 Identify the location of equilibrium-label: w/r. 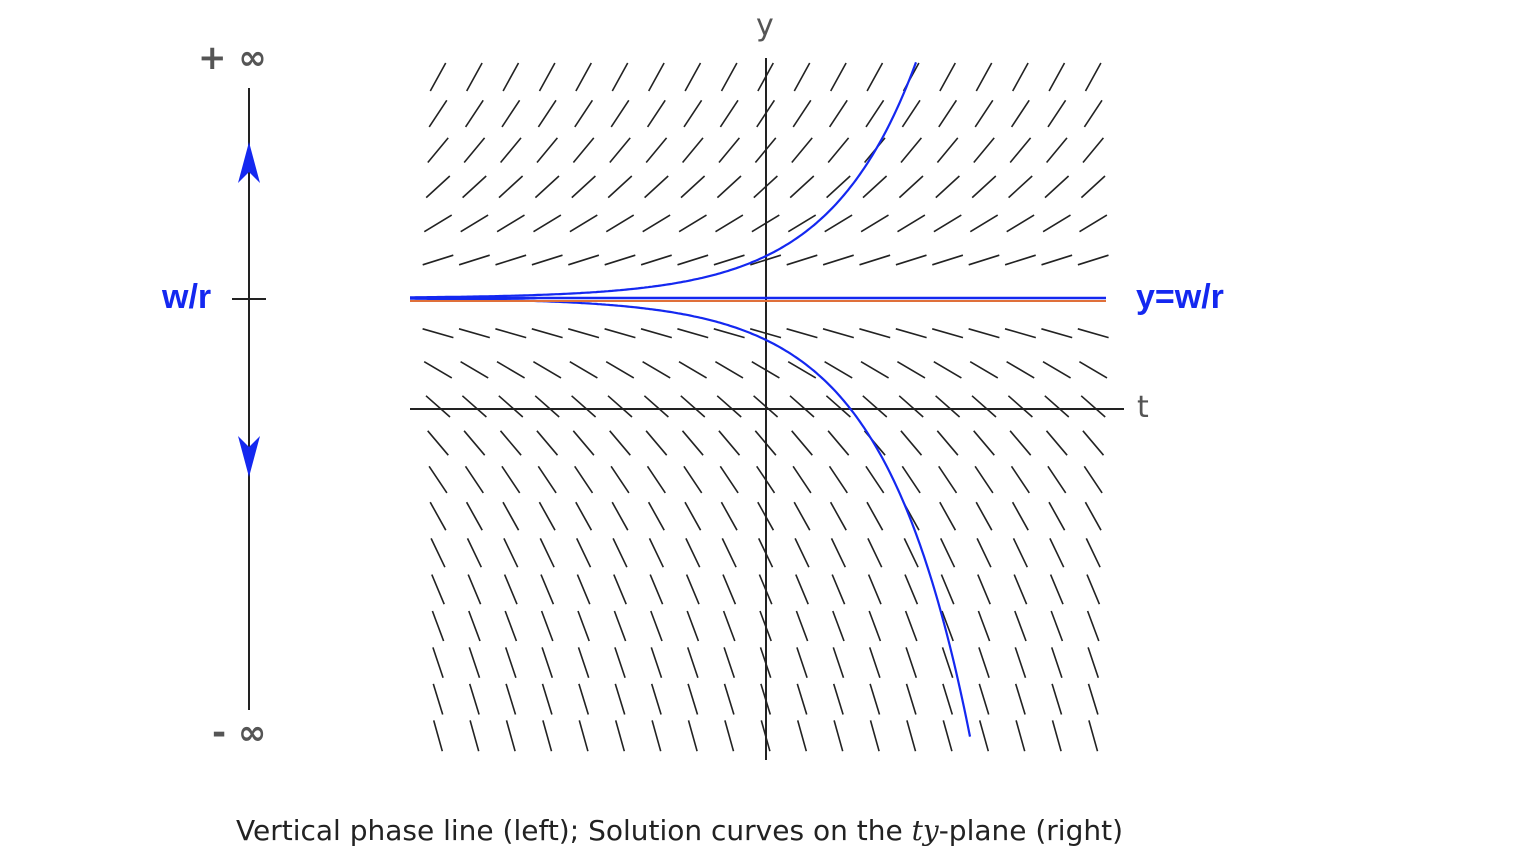
(187, 297).